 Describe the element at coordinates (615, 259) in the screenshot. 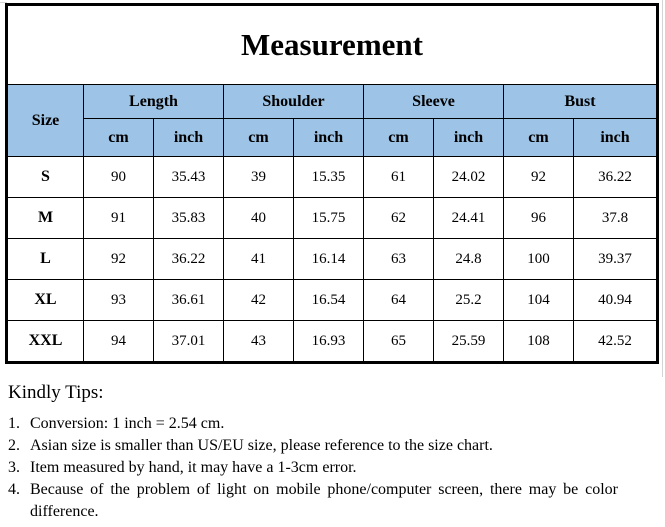

I see `cell-bust-inch: 39.37` at that location.